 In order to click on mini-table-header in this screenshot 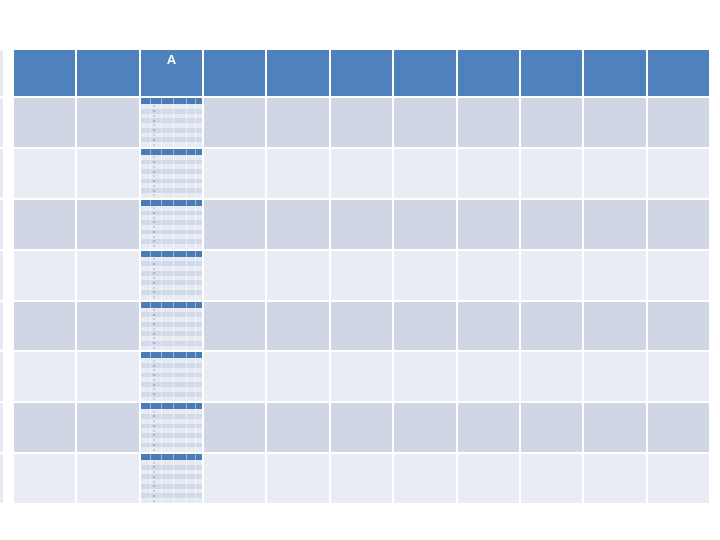, I will do `click(171, 151)`.